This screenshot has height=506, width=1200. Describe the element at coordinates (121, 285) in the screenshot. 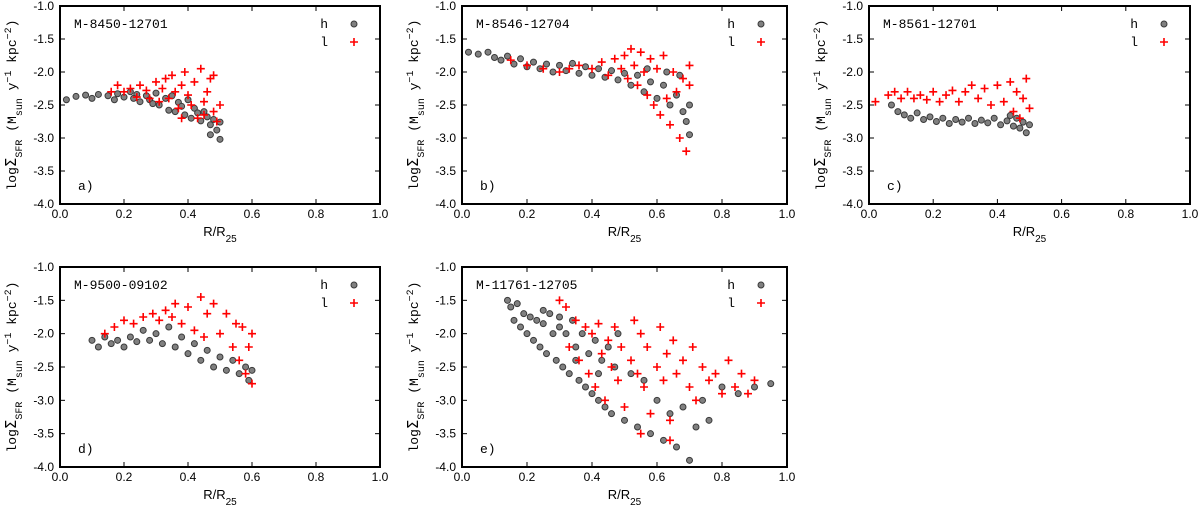

I see `panel-title: M-9500-09102` at that location.